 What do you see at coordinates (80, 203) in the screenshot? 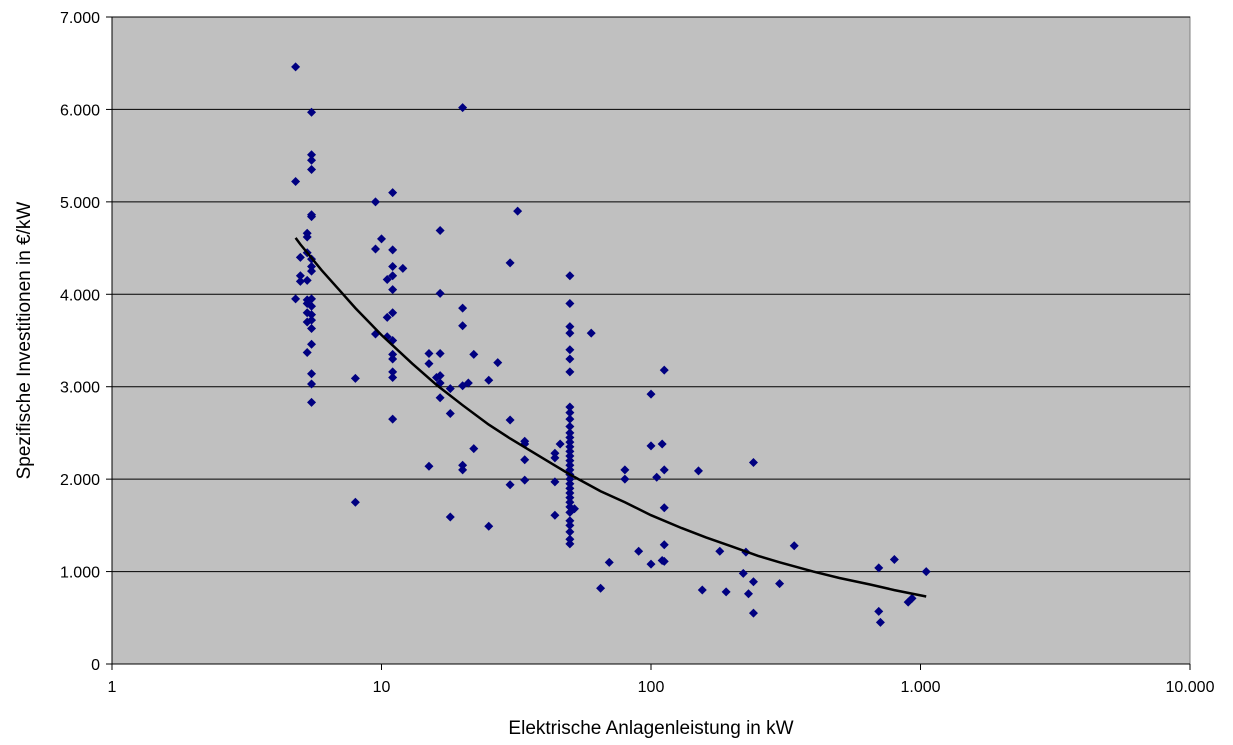
I see `y-tick-label: 5.000` at bounding box center [80, 203].